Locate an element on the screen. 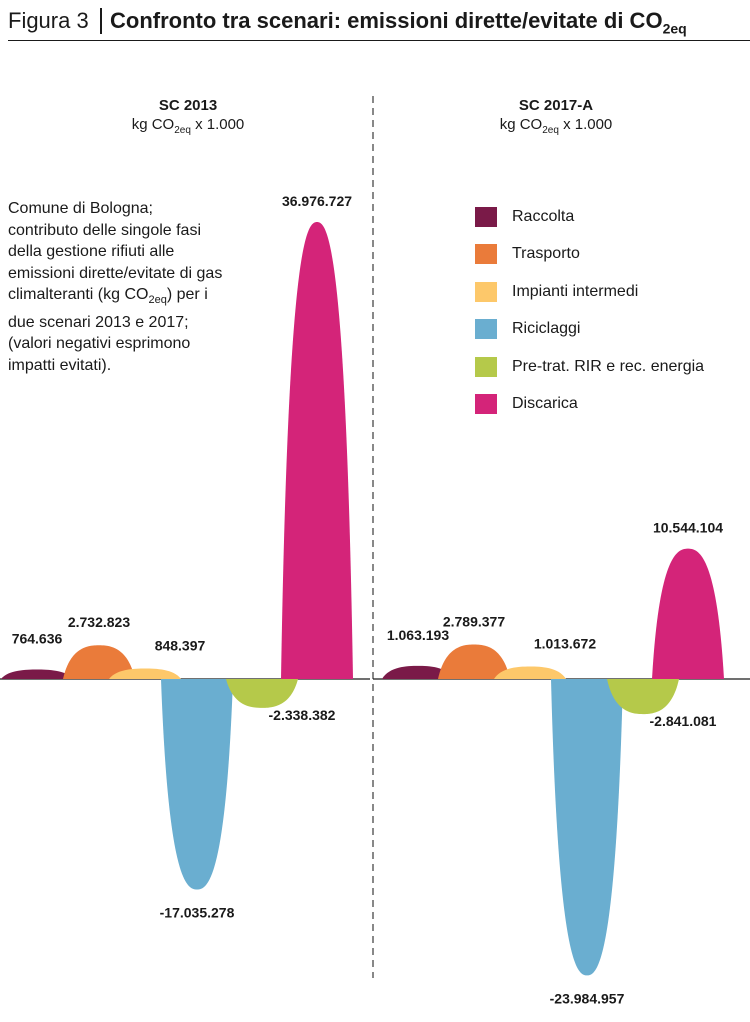  legend-item-impianti: Impianti intermedi is located at coordinates (589, 292).